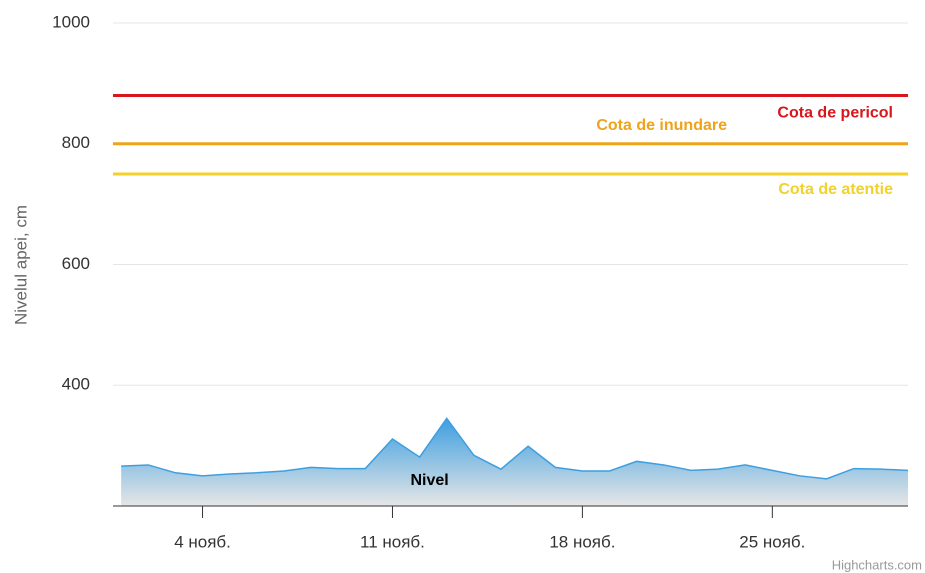 This screenshot has height=573, width=925. Describe the element at coordinates (582, 541) in the screenshot. I see `x-tick-label: 18 нояб.` at that location.